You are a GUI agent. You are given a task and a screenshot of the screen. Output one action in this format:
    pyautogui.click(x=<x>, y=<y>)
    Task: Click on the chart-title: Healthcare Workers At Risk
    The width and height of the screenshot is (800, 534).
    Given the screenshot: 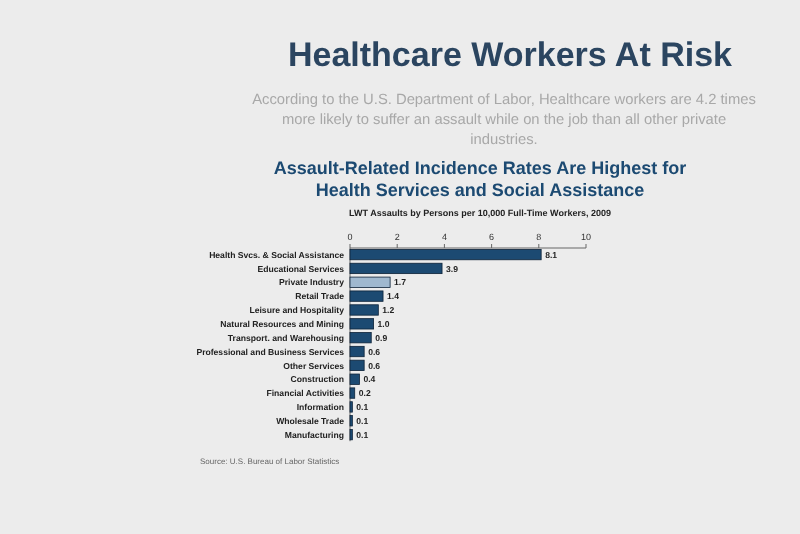 What is the action you would take?
    pyautogui.click(x=510, y=55)
    